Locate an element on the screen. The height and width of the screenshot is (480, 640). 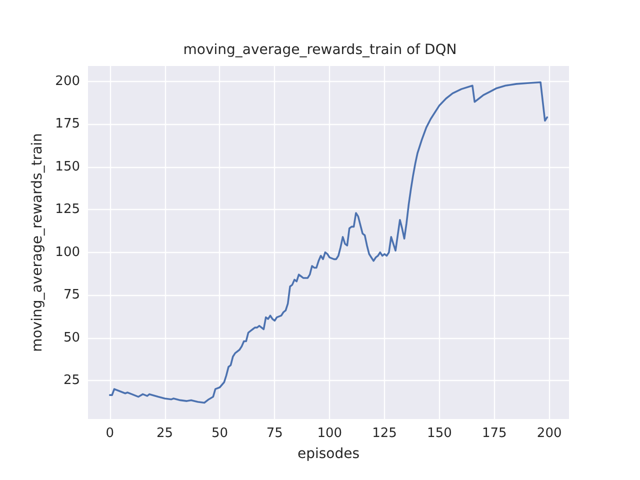
y-tick-label: 200 is located at coordinates (67, 81).